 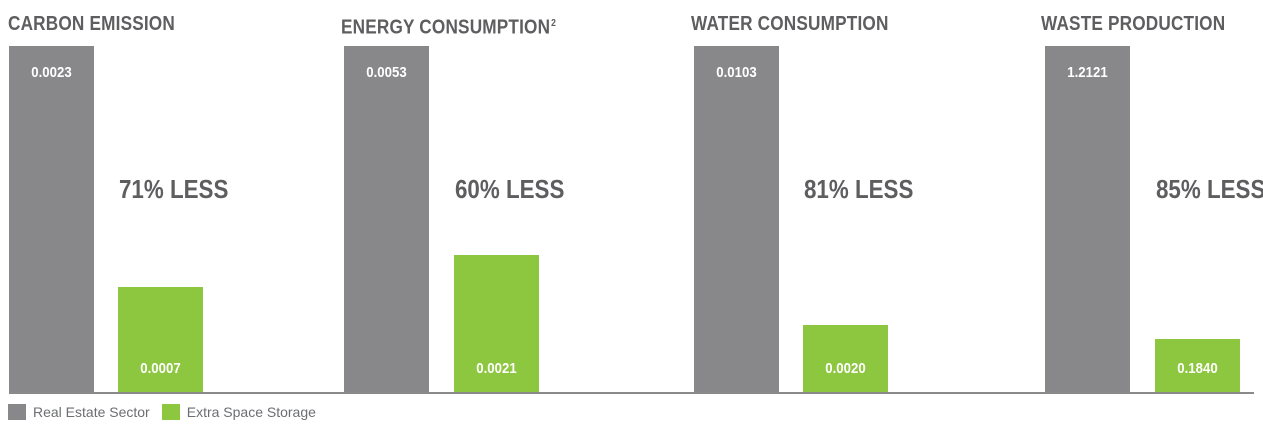 What do you see at coordinates (1087, 72) in the screenshot?
I see `bar-value-label-real-estate-waste-production: 1.2121` at bounding box center [1087, 72].